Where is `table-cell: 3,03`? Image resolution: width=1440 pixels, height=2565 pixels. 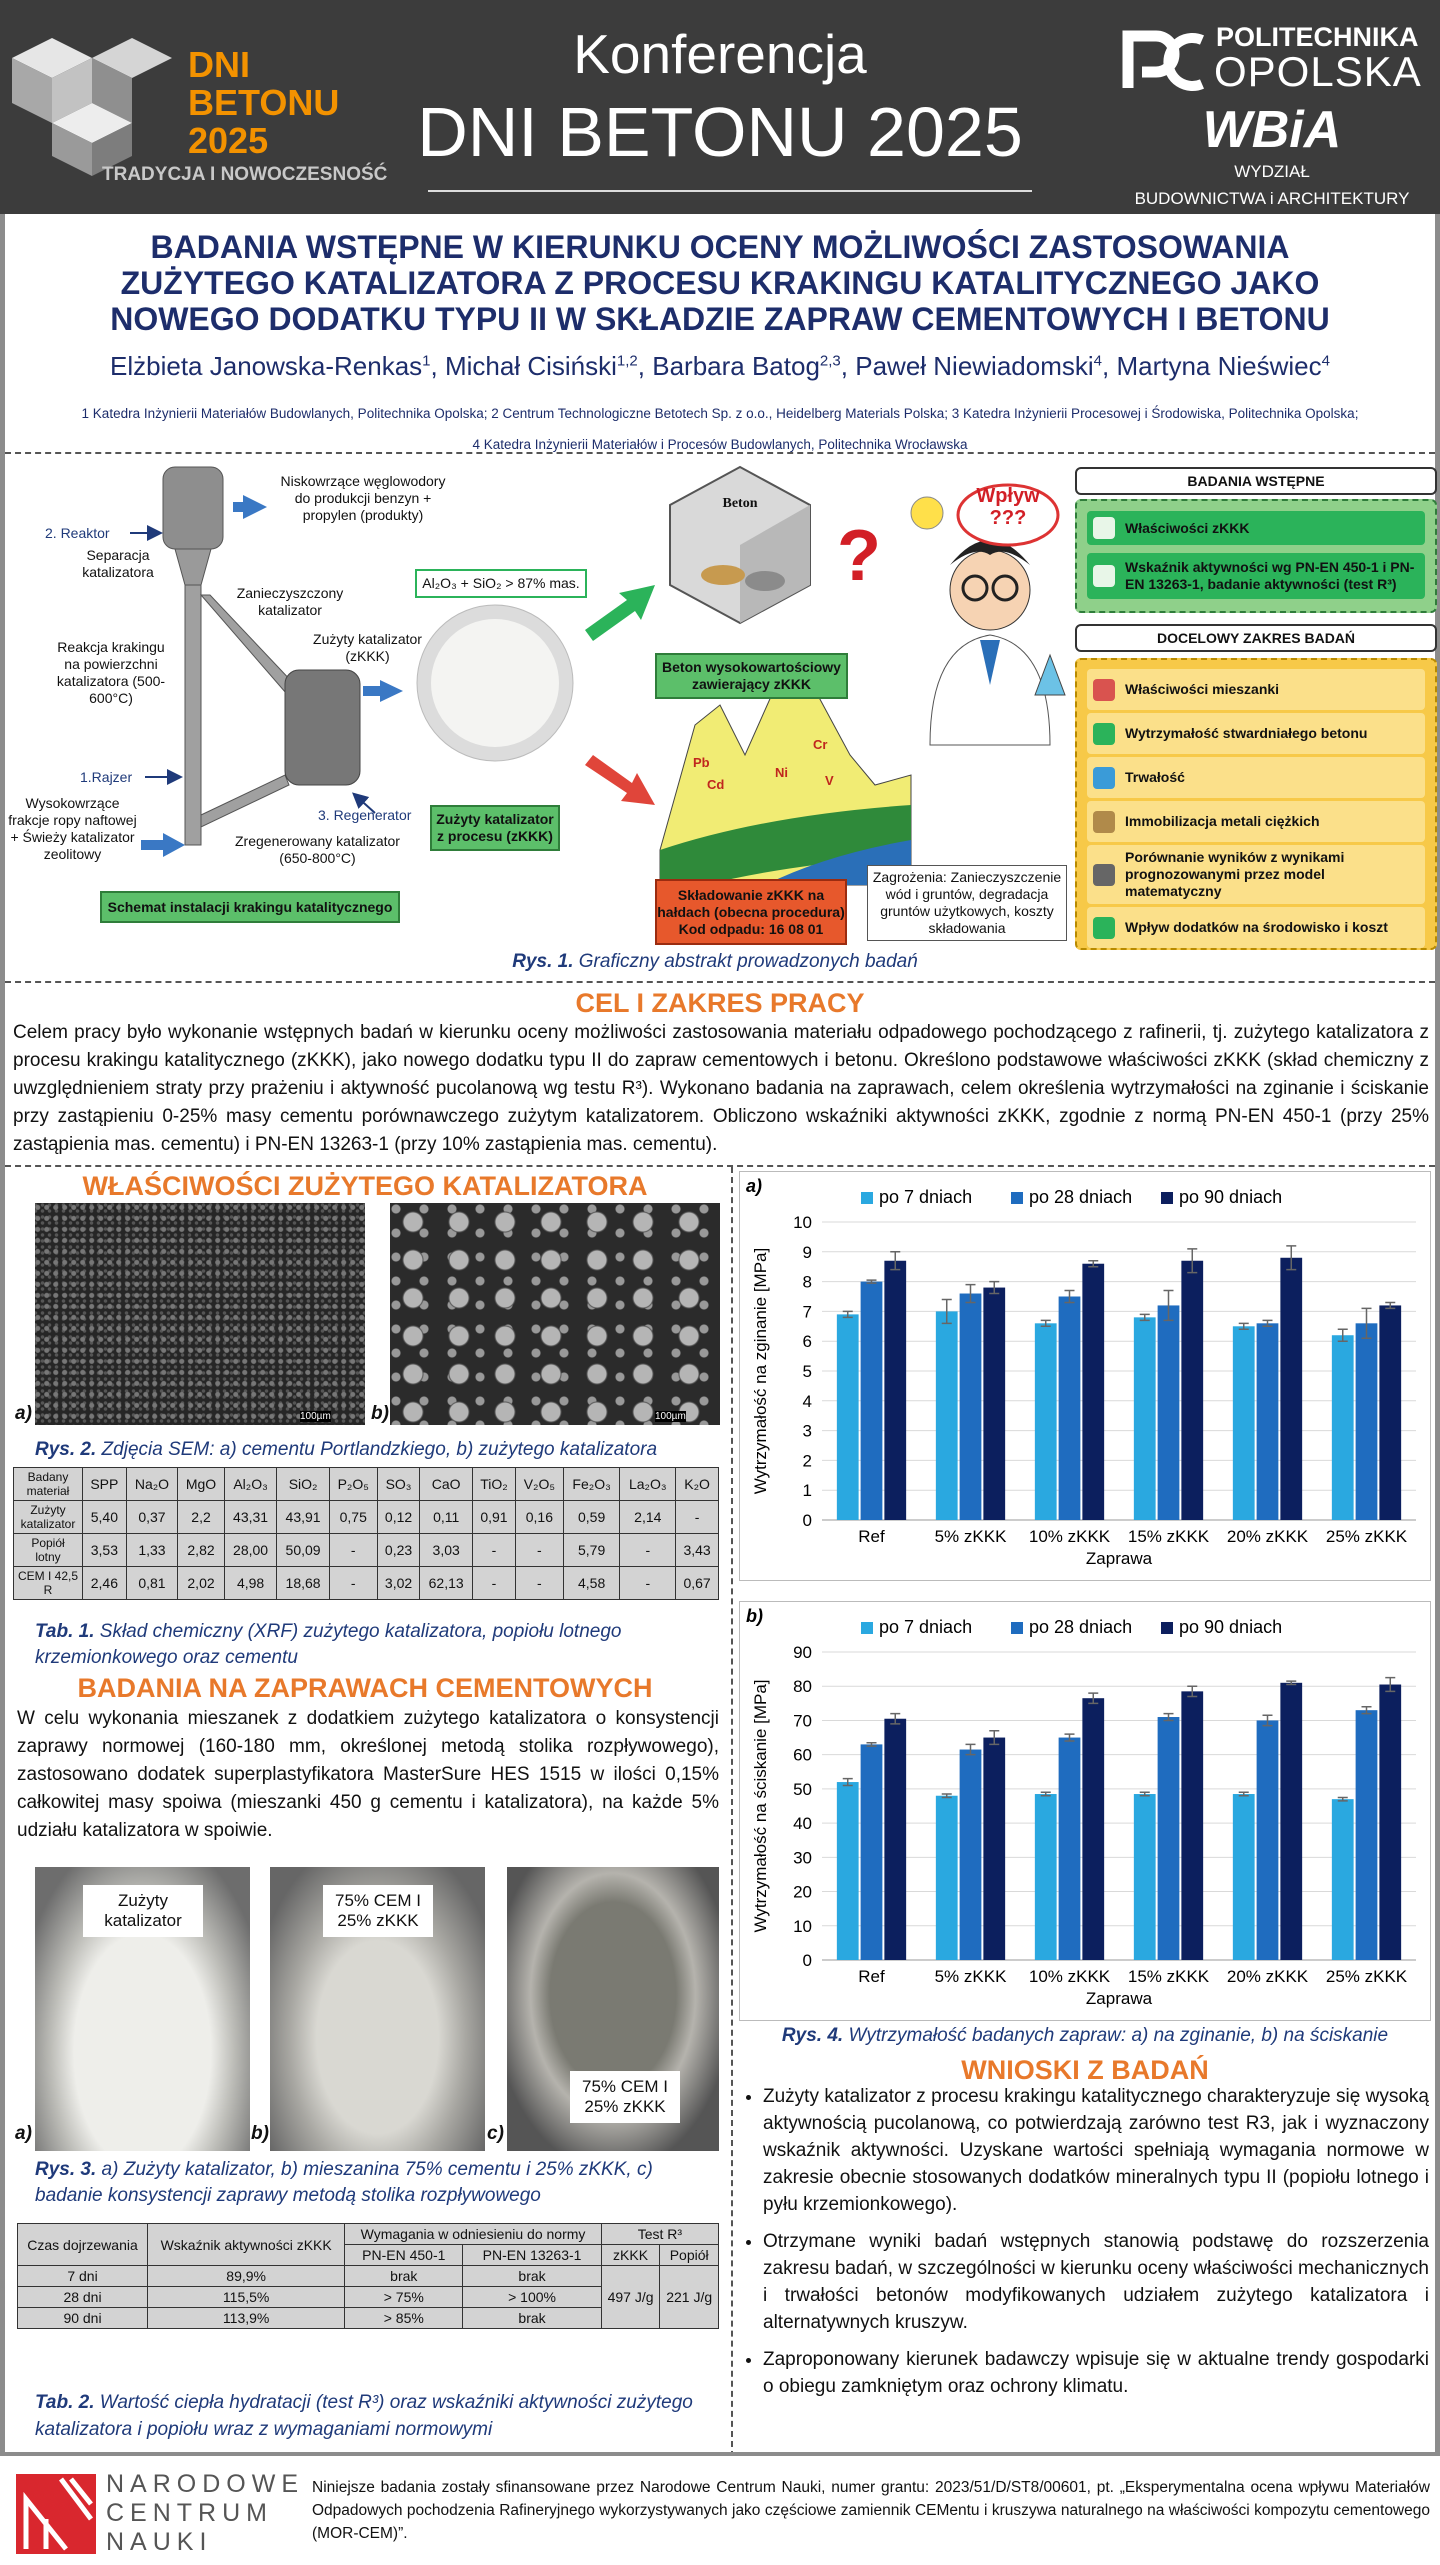
table-cell: 3,03 is located at coordinates (446, 1550).